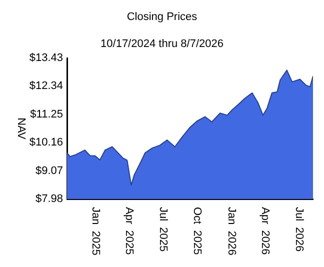 The height and width of the screenshot is (267, 324). What do you see at coordinates (20, 129) in the screenshot?
I see `y-axis-title: NAV` at bounding box center [20, 129].